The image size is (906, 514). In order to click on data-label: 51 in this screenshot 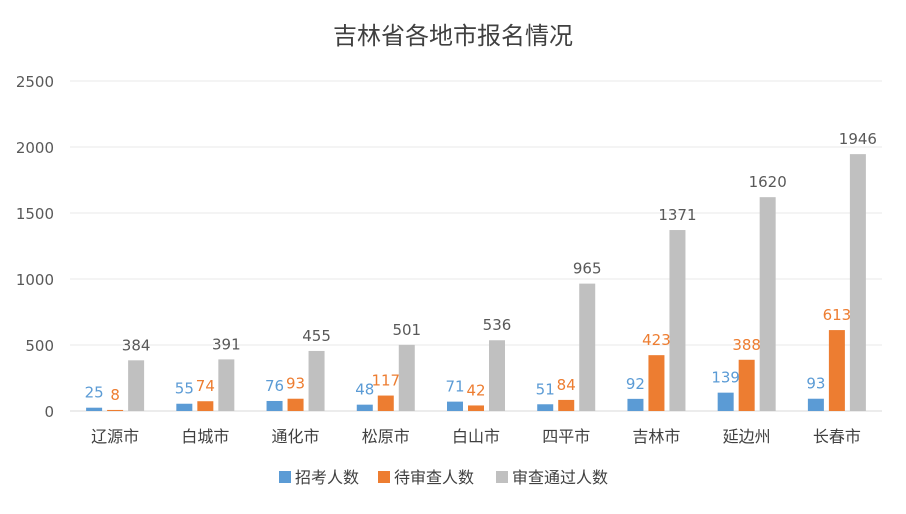, I will do `click(545, 389)`.